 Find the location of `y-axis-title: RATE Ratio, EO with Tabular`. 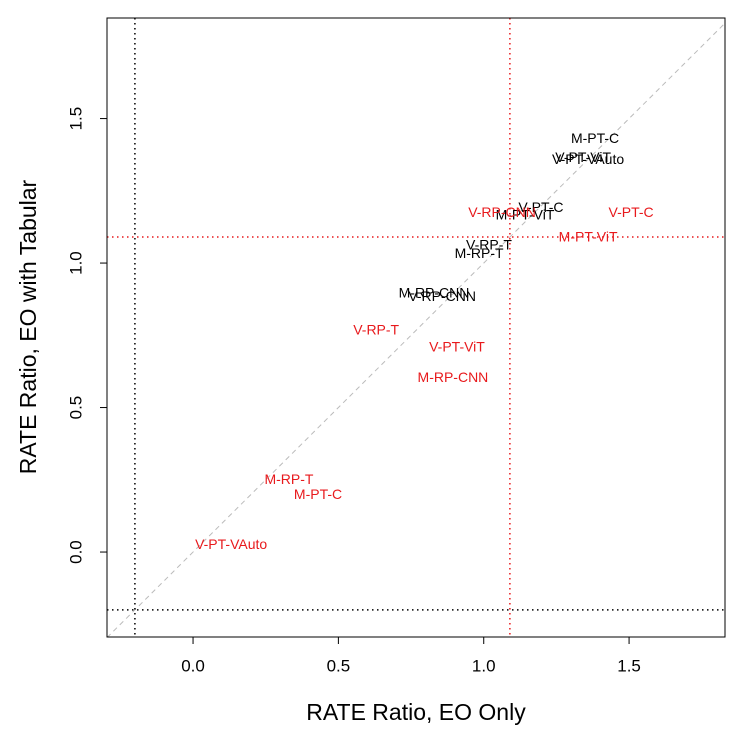

y-axis-title: RATE Ratio, EO with Tabular is located at coordinates (28, 326).